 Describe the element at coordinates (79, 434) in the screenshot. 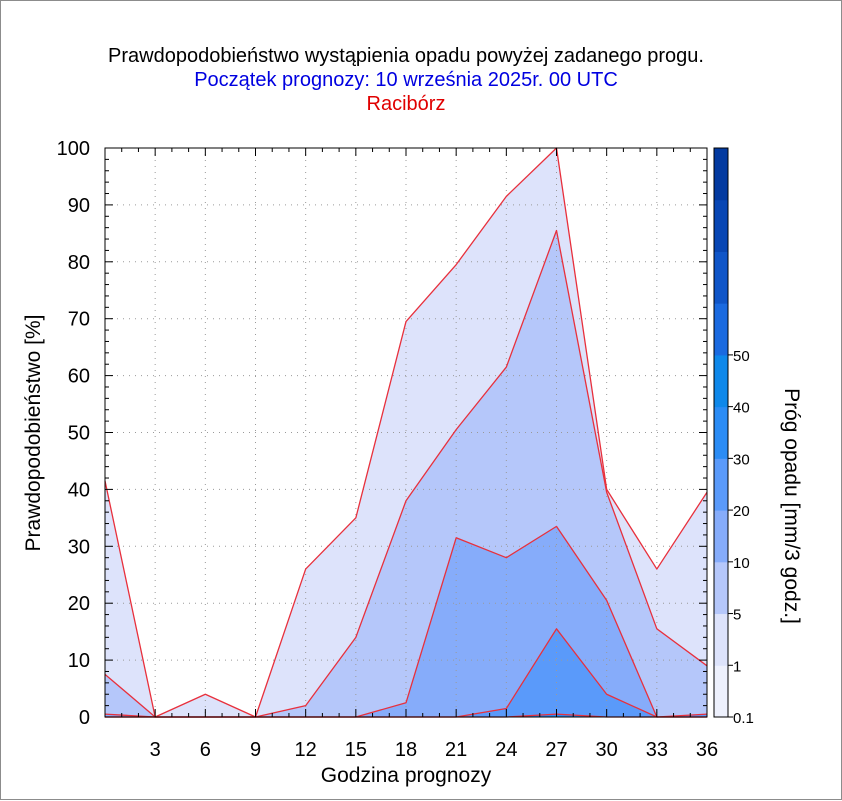

I see `y-tick-label: 50` at that location.